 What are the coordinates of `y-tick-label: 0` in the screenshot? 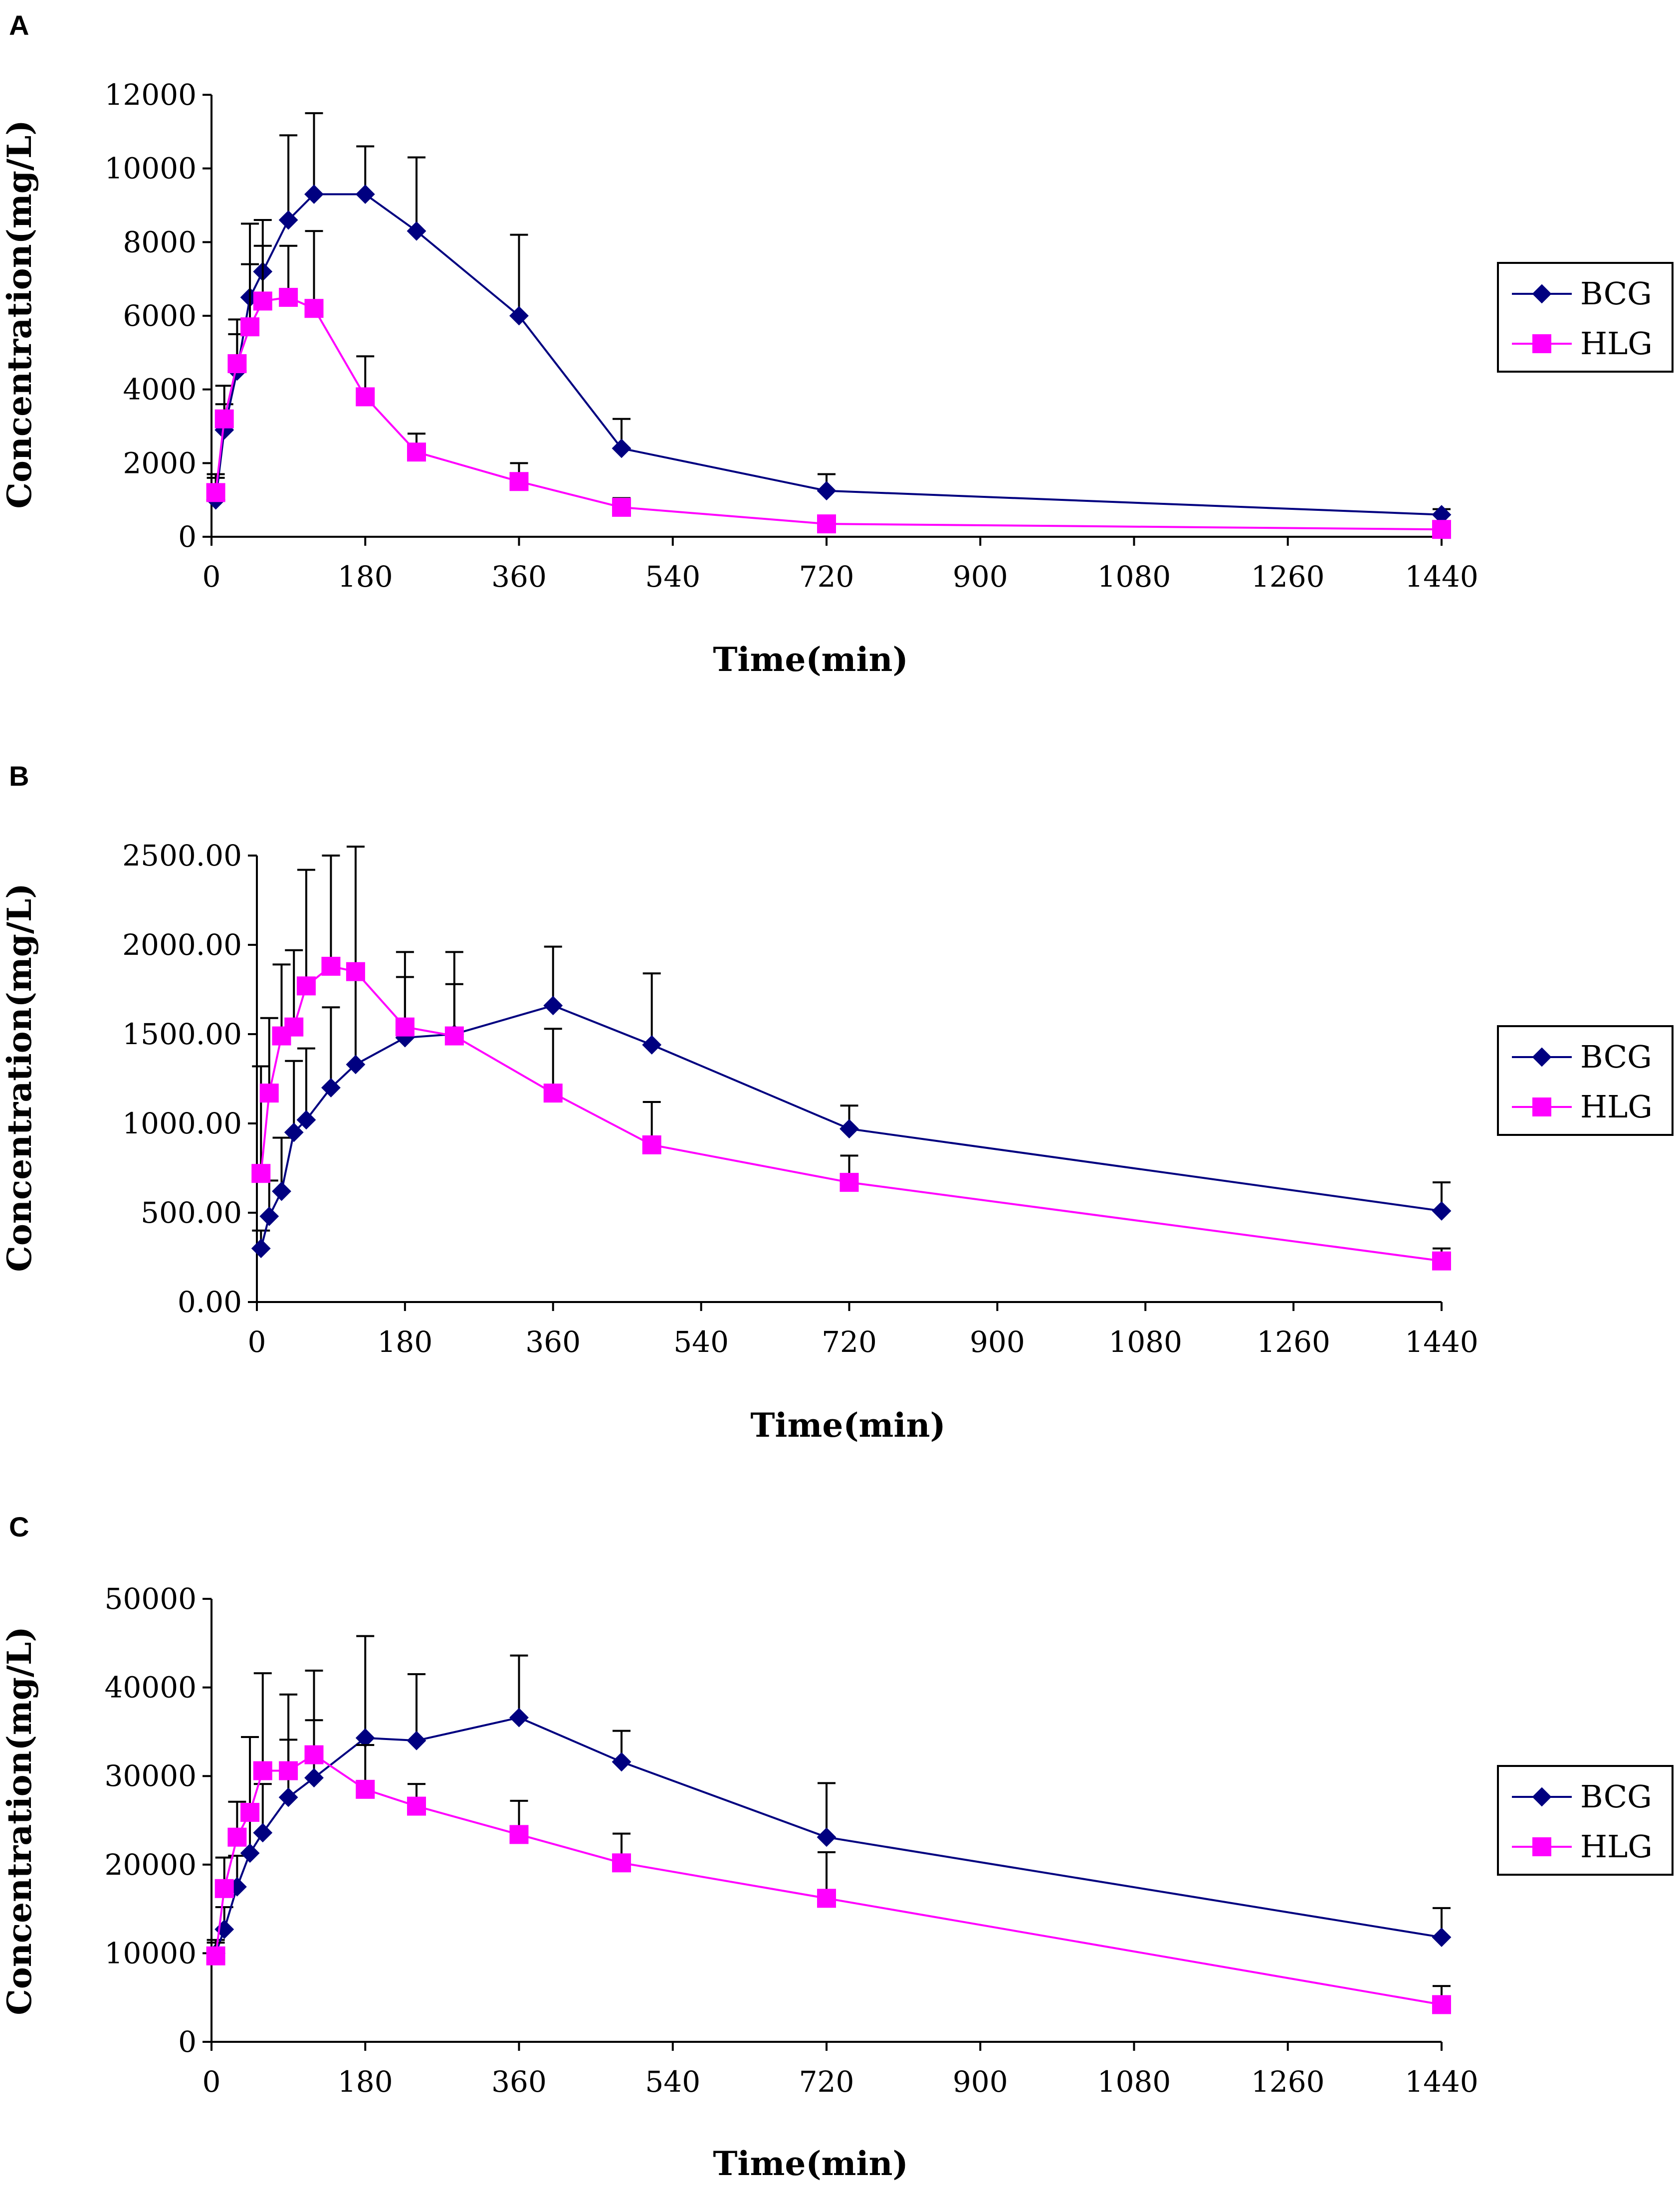 It's located at (187, 537).